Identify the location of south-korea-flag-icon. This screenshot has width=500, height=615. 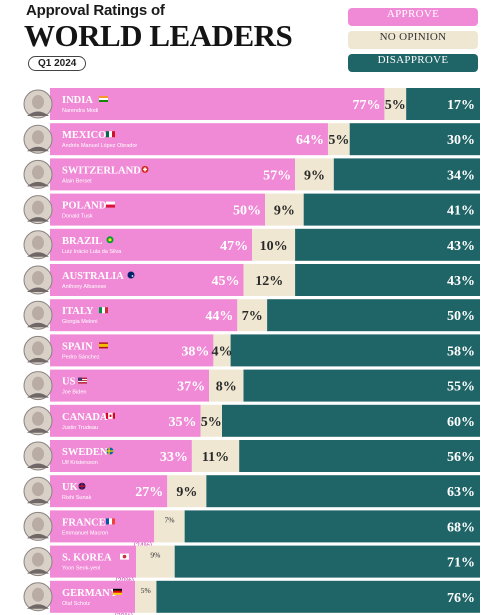
(124, 556).